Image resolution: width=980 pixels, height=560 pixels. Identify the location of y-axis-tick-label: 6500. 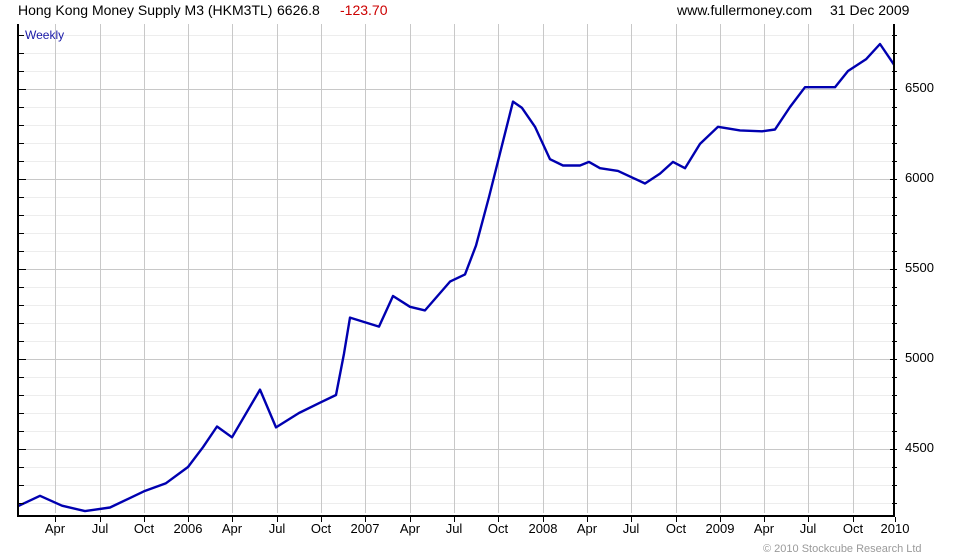
(919, 87).